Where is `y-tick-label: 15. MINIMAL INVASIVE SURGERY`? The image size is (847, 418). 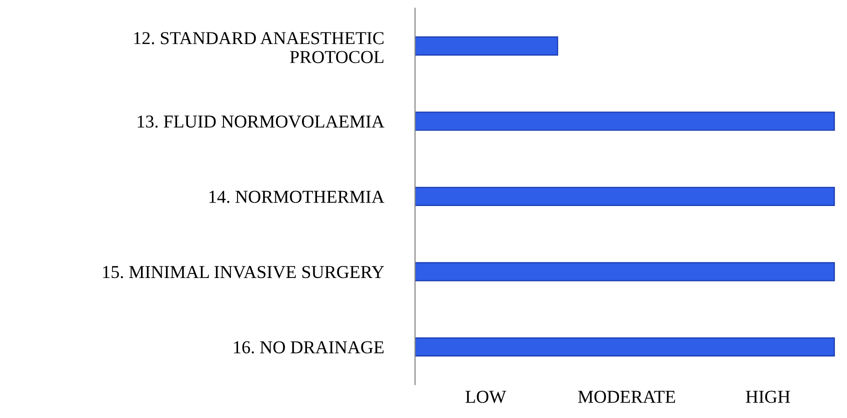 y-tick-label: 15. MINIMAL INVASIVE SURGERY is located at coordinates (243, 272).